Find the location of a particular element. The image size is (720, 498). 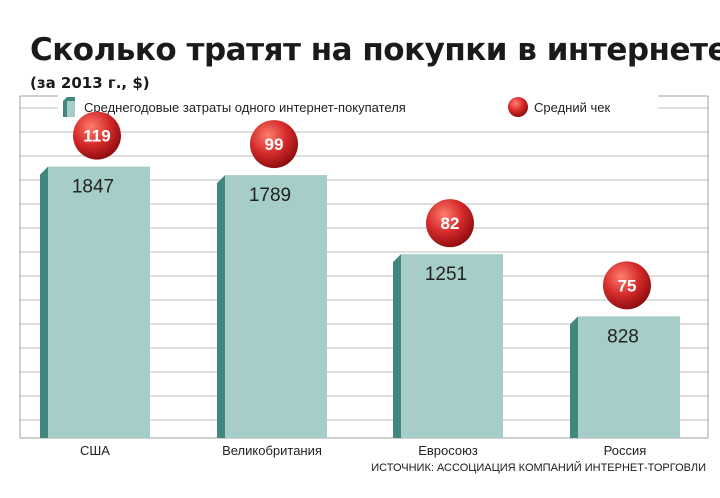

chart-subtitle: (за 2013 г., $) is located at coordinates (90, 83).